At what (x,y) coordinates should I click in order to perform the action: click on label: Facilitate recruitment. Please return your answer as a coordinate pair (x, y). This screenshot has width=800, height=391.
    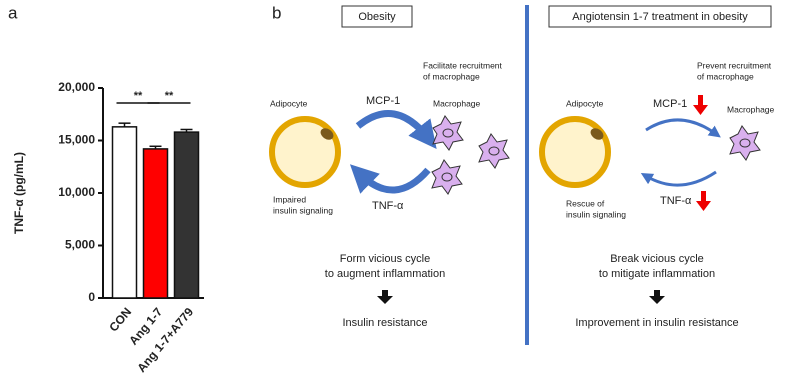
    Looking at the image, I should click on (463, 65).